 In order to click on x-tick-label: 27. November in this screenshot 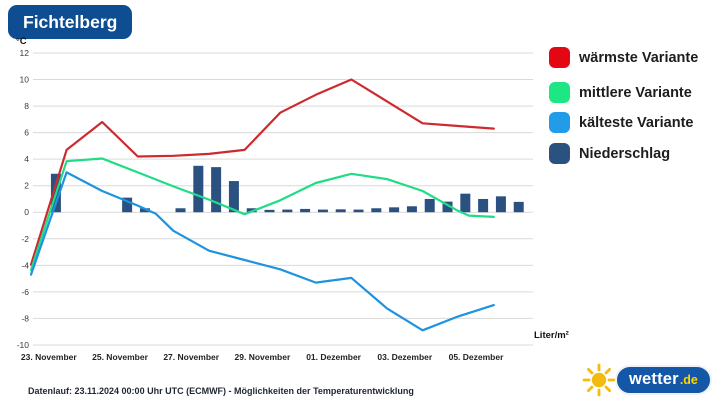, I will do `click(191, 357)`.